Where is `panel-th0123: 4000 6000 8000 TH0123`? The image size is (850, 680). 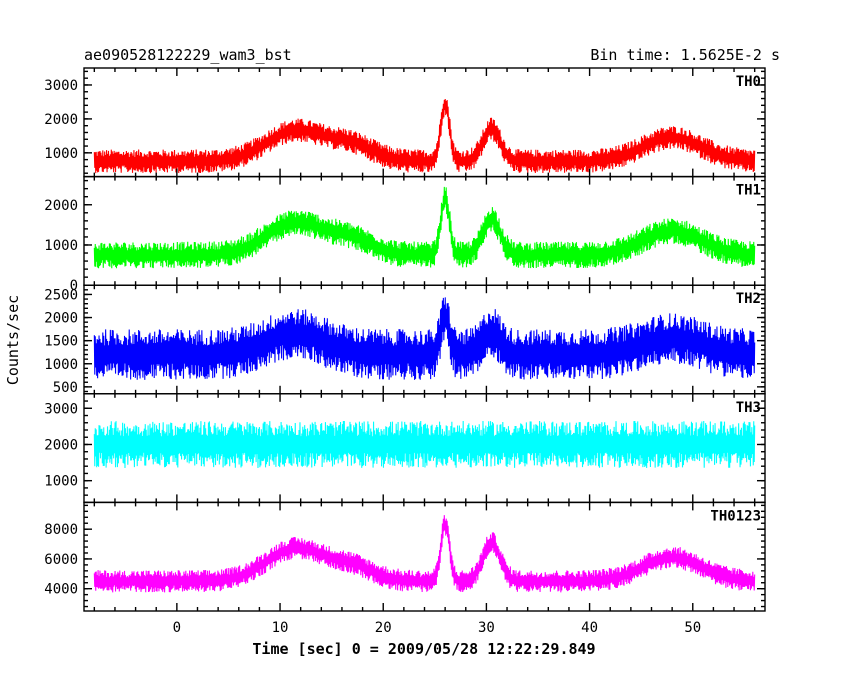 panel-th0123: 4000 6000 8000 TH0123 is located at coordinates (405, 556).